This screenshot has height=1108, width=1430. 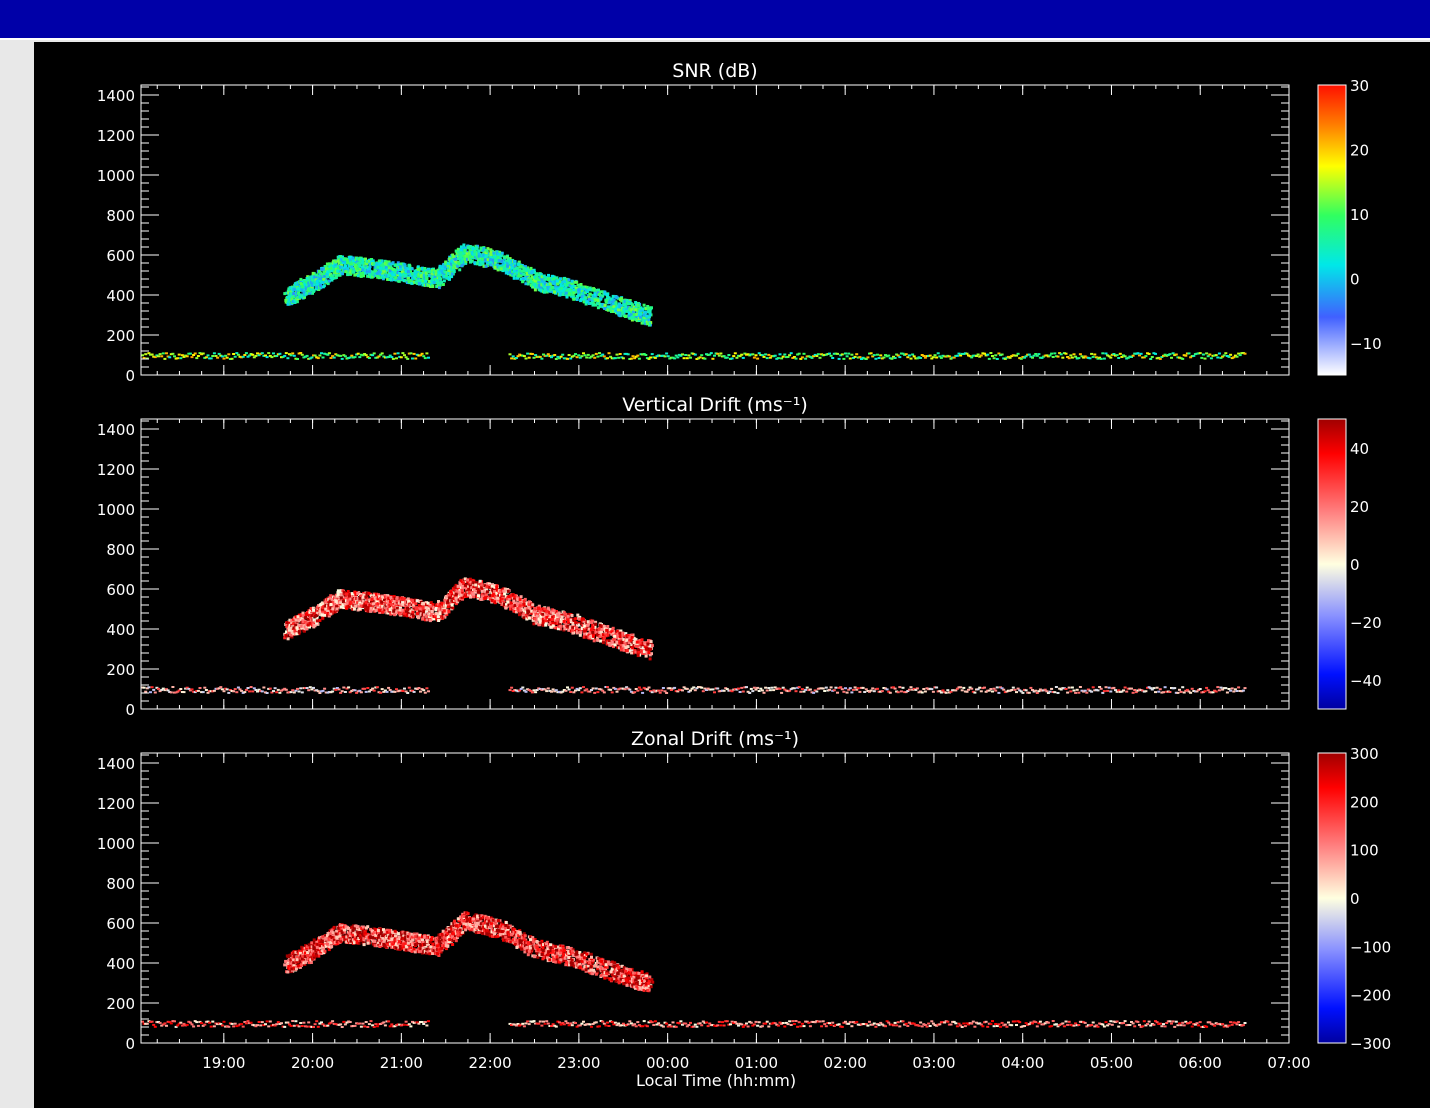 I want to click on colorbar-tick-label: 30, so click(x=1359, y=86).